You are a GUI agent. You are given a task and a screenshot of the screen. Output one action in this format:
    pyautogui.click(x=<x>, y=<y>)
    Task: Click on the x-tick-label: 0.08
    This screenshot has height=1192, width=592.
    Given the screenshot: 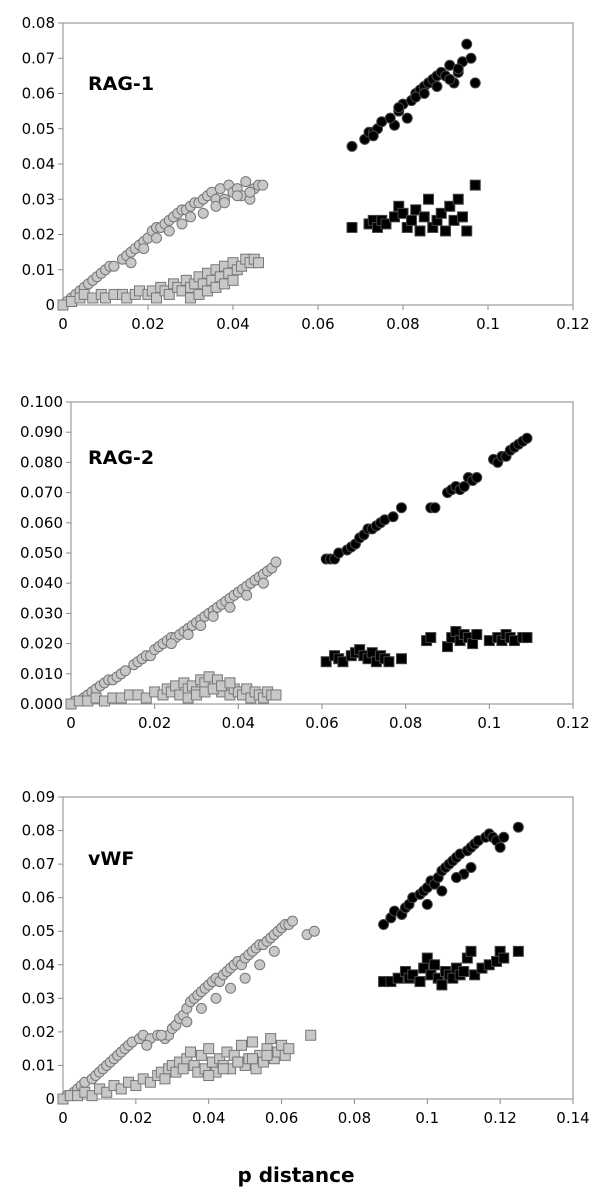 What is the action you would take?
    pyautogui.click(x=405, y=723)
    